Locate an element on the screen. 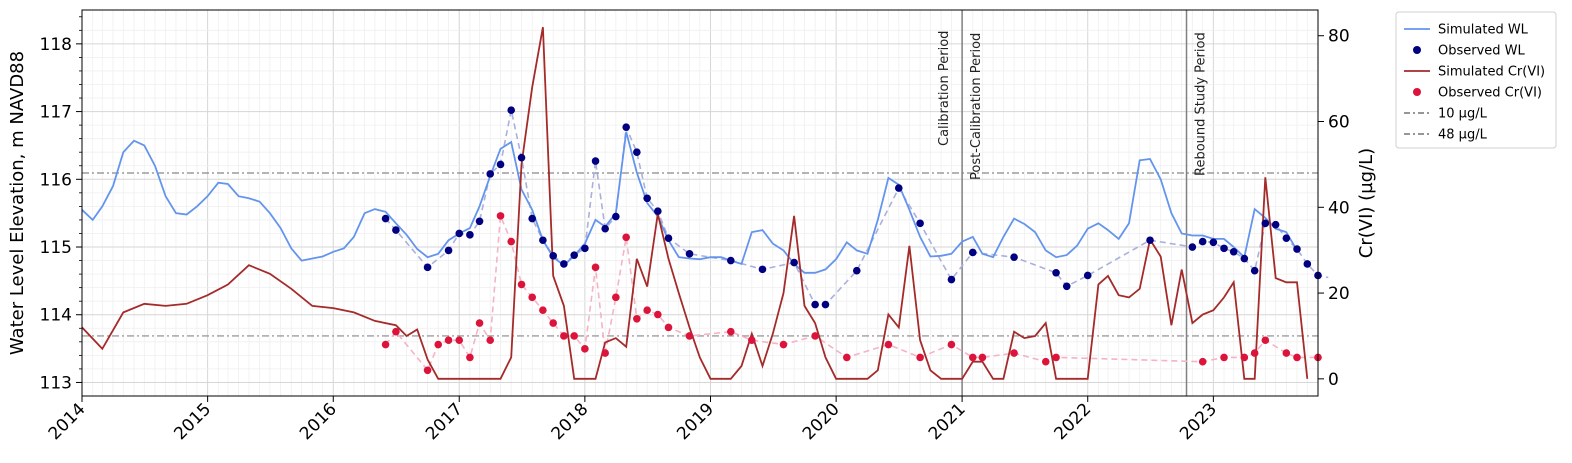 The height and width of the screenshot is (463, 1572). legend-label: Observed WL is located at coordinates (1482, 51).